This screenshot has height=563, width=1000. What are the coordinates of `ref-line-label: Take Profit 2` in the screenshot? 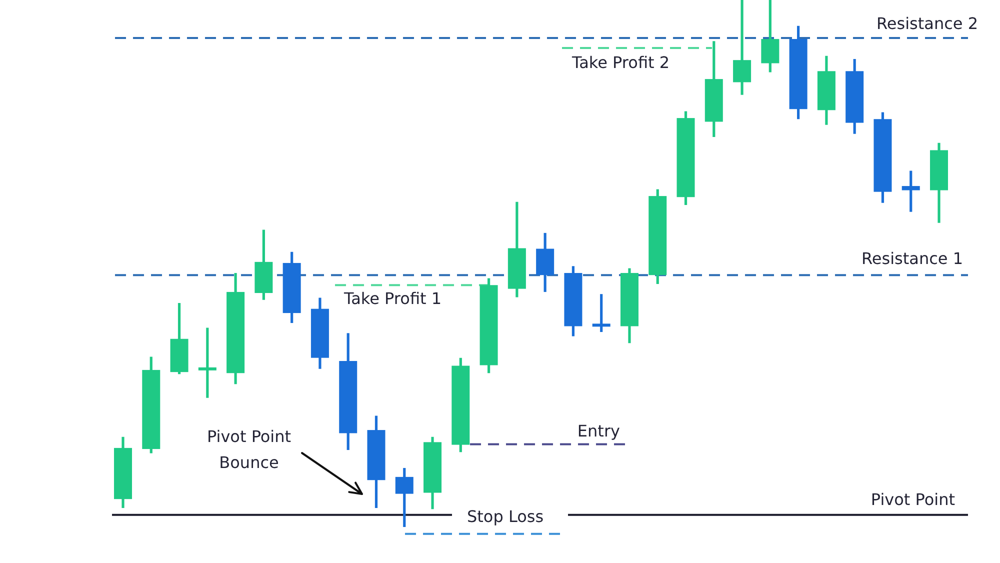 It's located at (620, 62).